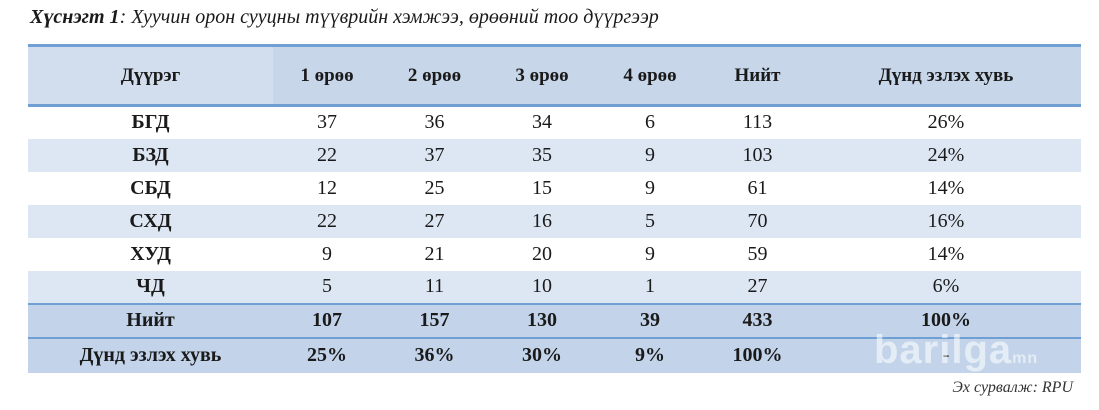 The height and width of the screenshot is (410, 1099). I want to click on watermark-logo: barilgamn, so click(956, 350).